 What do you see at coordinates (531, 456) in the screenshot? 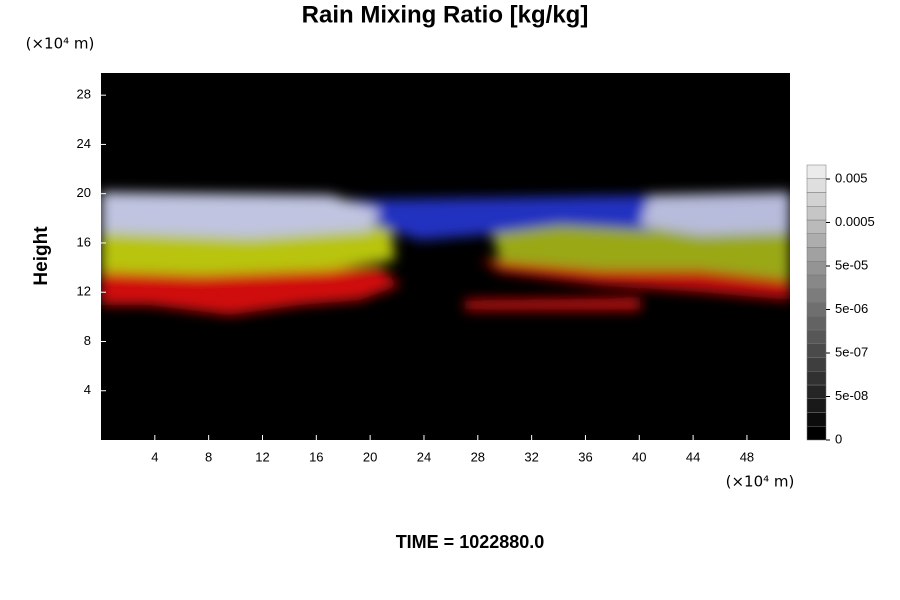
I see `x-tick-label: 32` at bounding box center [531, 456].